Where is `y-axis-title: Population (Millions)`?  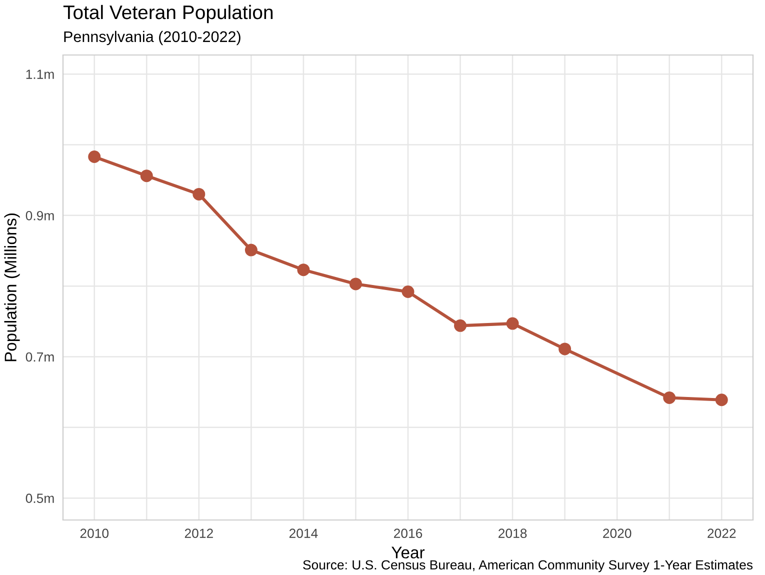 y-axis-title: Population (Millions) is located at coordinates (12, 288).